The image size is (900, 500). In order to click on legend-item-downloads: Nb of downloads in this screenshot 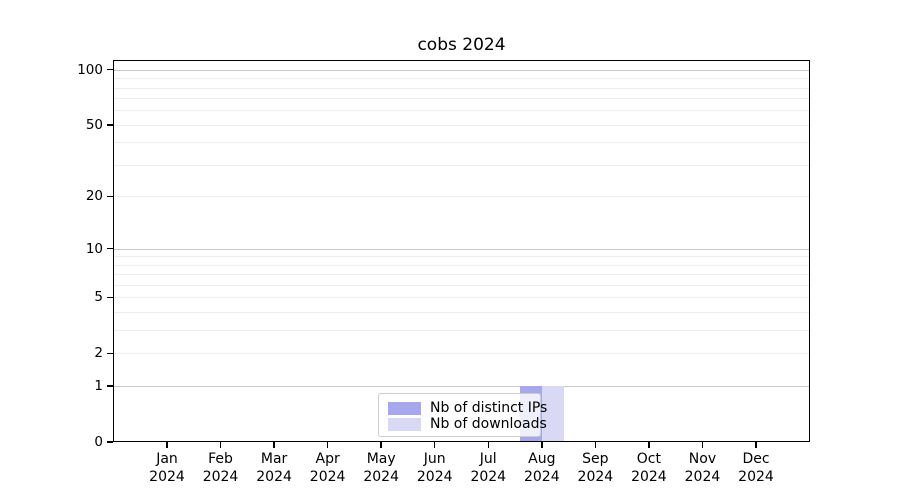, I will do `click(467, 424)`.